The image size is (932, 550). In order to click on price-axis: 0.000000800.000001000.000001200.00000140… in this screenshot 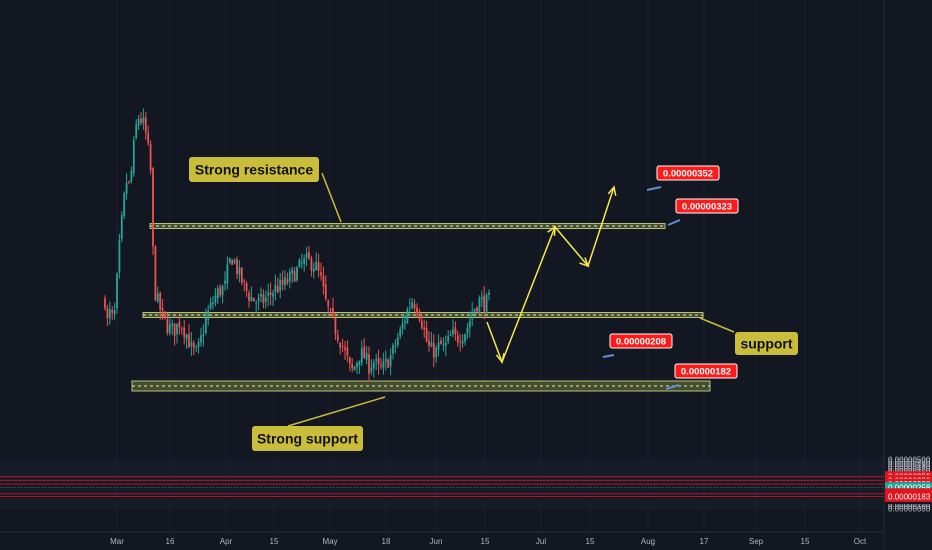, I will do `click(907, 275)`.